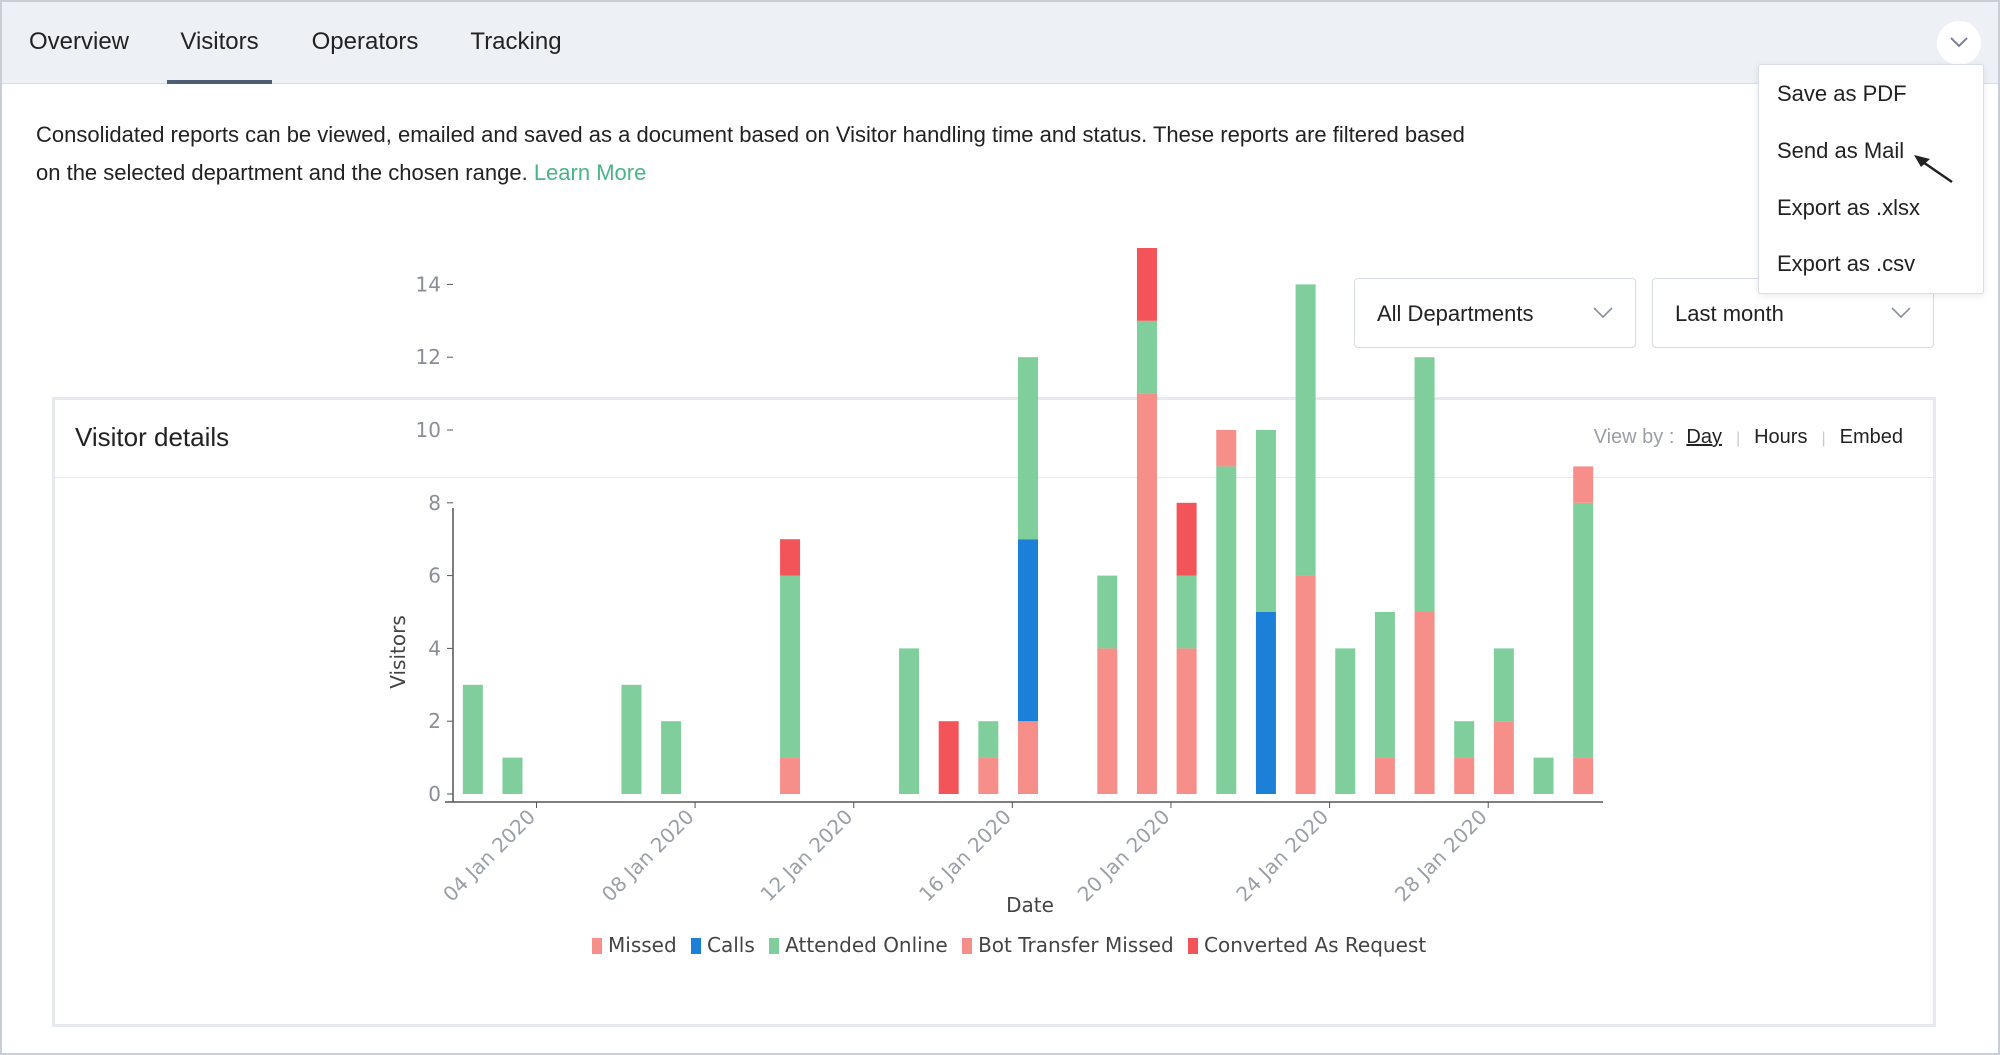 This screenshot has width=2000, height=1055. Describe the element at coordinates (1781, 437) in the screenshot. I see `view-option-hours: Hours` at that location.